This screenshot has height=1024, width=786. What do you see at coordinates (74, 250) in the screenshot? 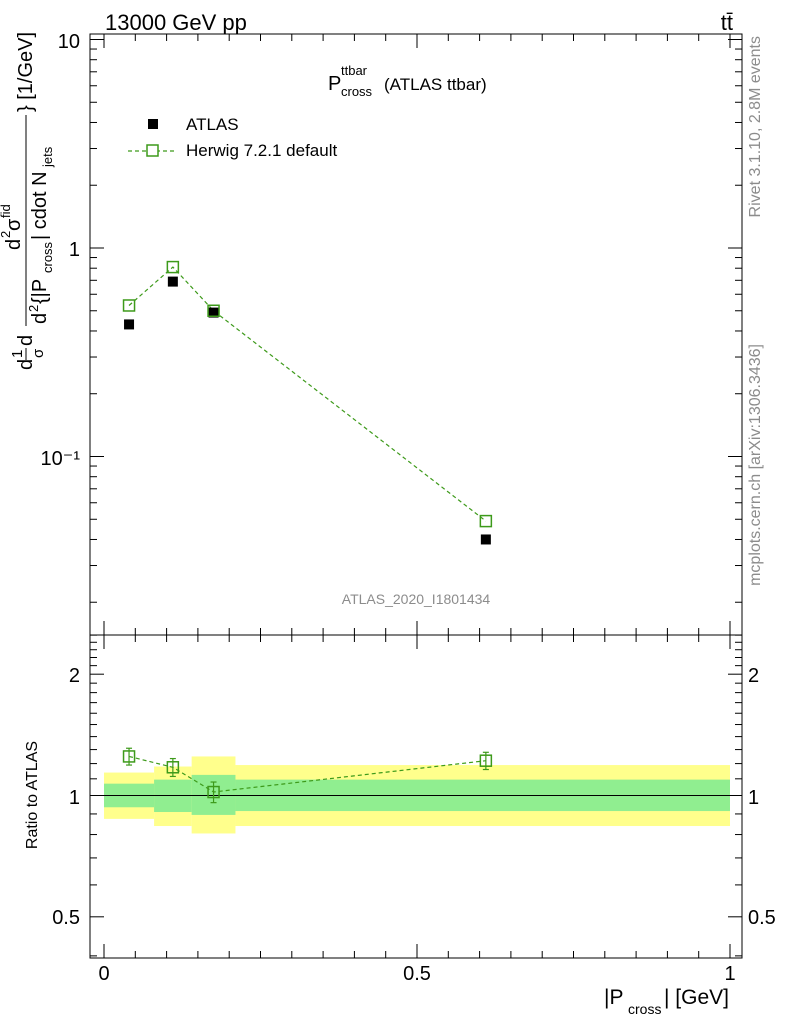
I see `y-tick-label-1: 1` at bounding box center [74, 250].